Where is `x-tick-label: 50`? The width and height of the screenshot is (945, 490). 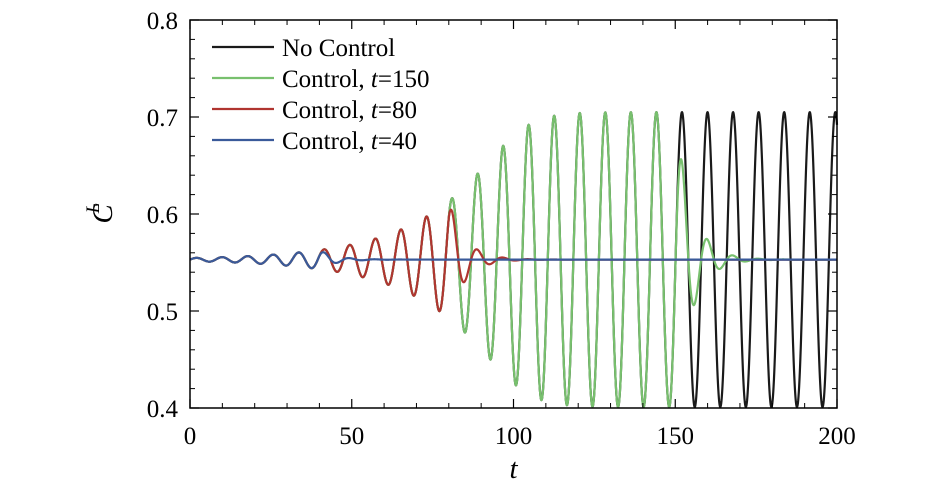
x-tick-label: 50 is located at coordinates (351, 436).